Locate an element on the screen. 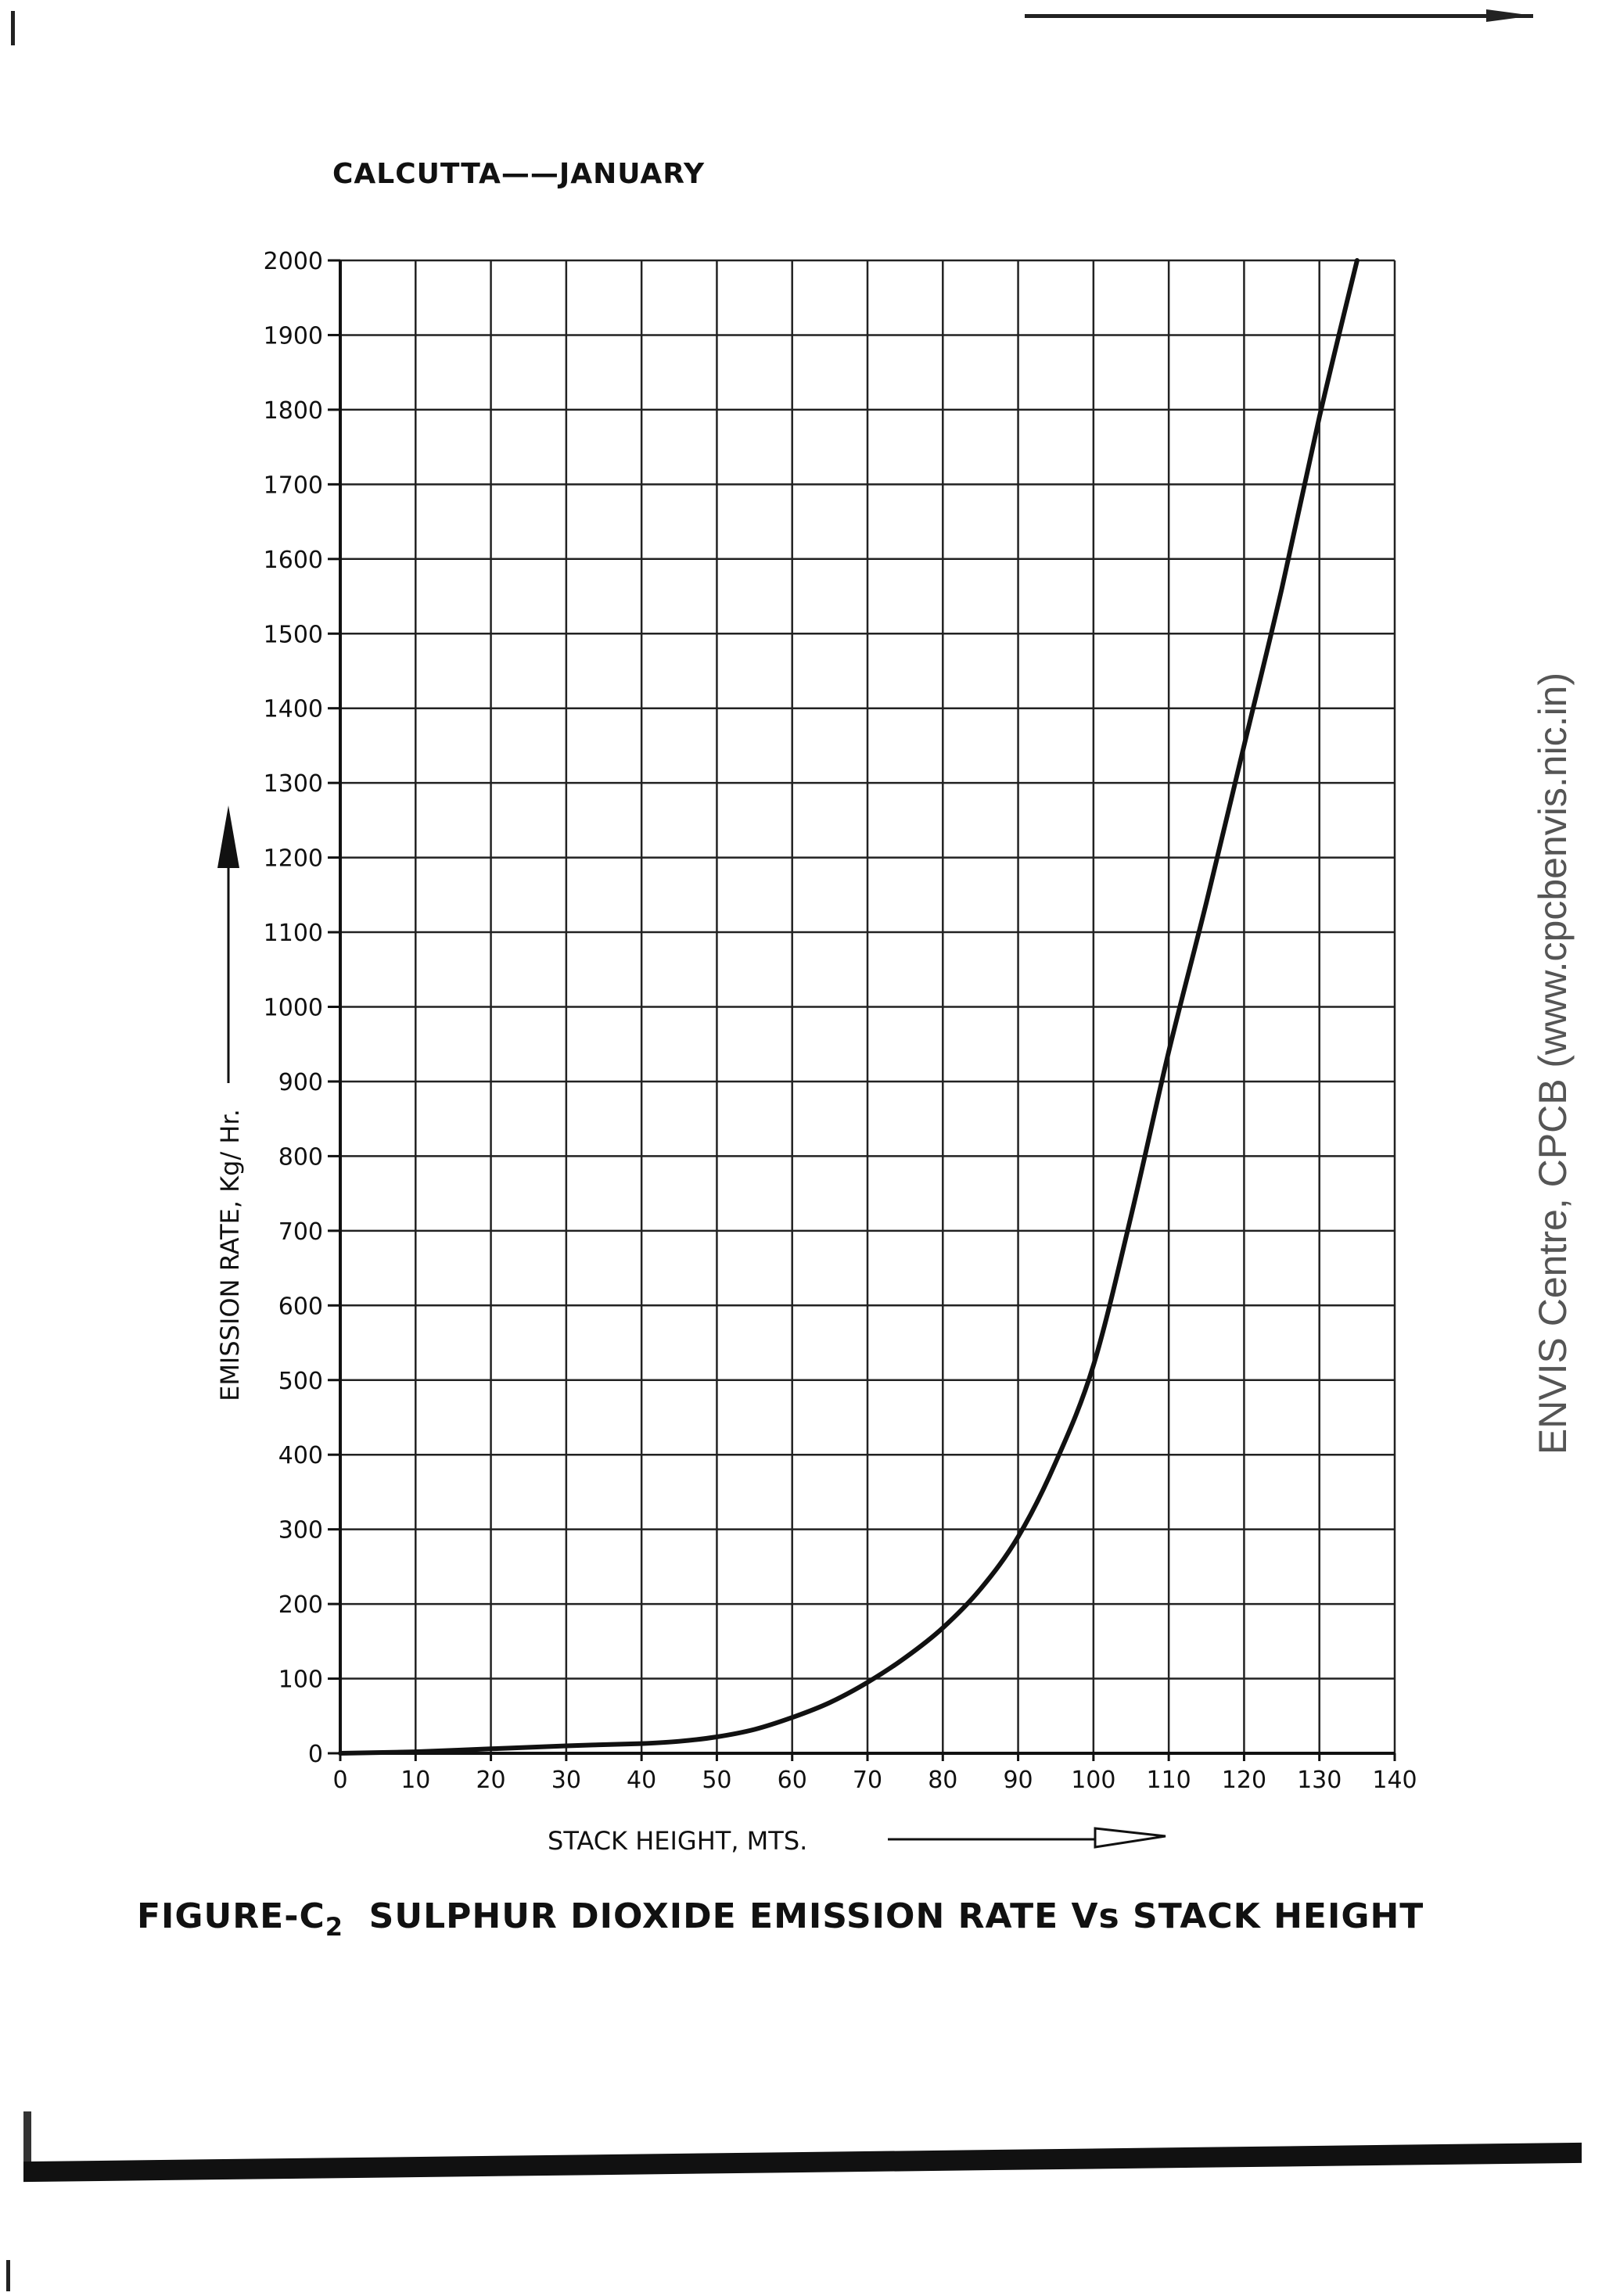  x-tick-label: 100 is located at coordinates (1093, 1780).